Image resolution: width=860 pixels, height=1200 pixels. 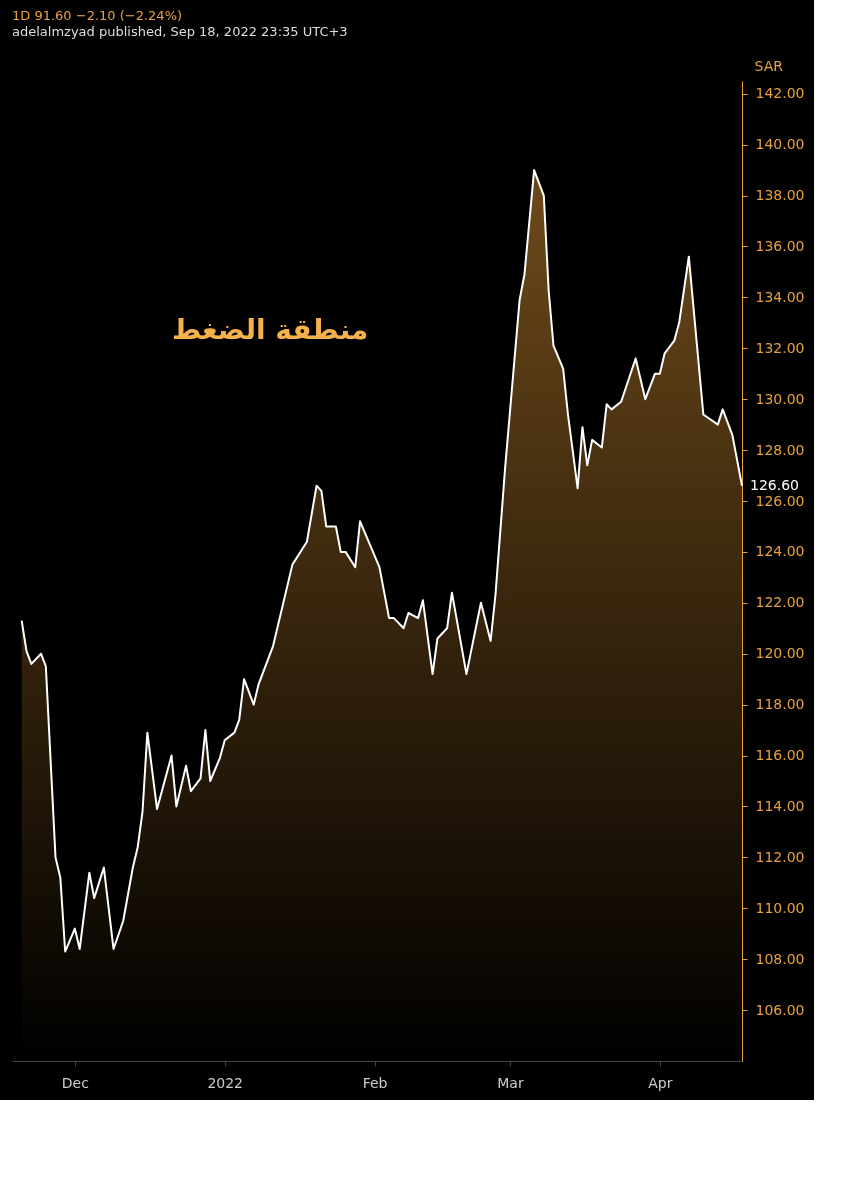 I want to click on chart-subtitle: adelalmzyad published, Sep 18, 2022 23:35 UTC+3, so click(x=180, y=31).